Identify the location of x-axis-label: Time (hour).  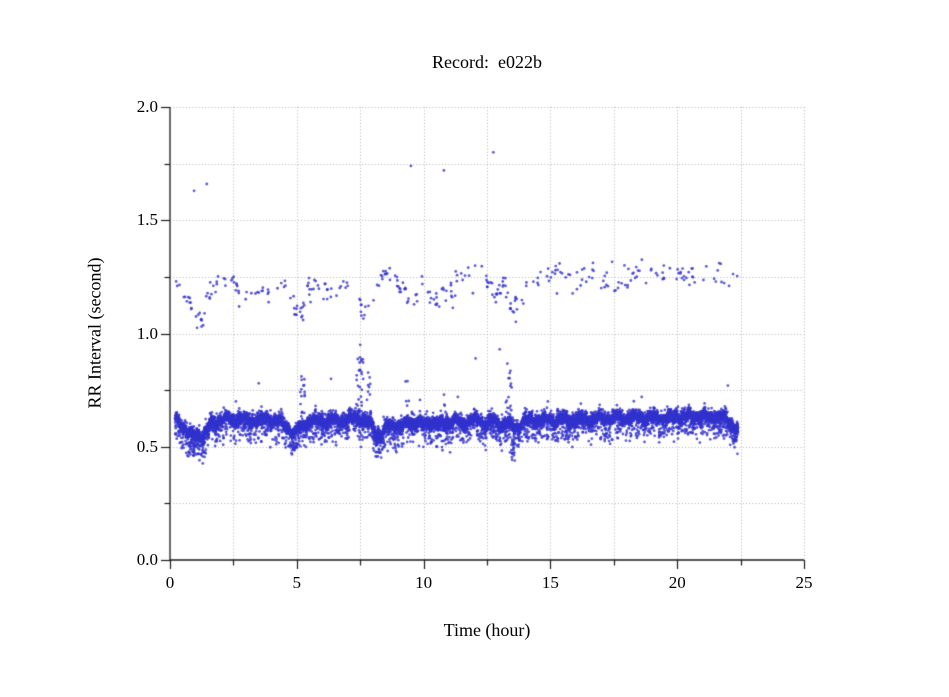
(487, 630).